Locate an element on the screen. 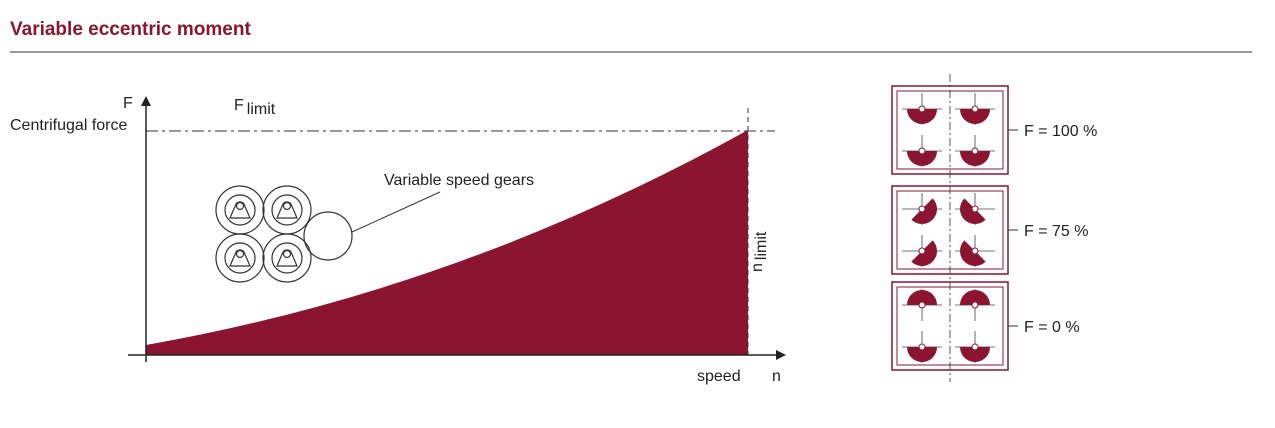 The width and height of the screenshot is (1275, 428). gears is located at coordinates (284, 234).